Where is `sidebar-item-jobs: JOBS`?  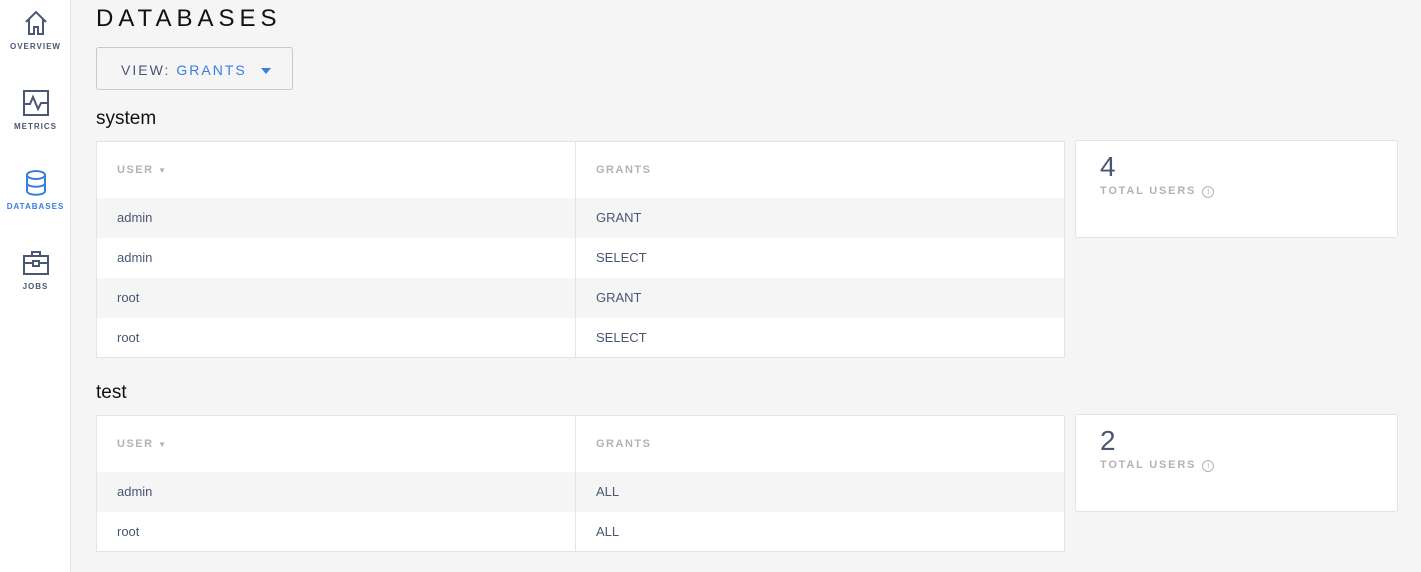
sidebar-item-jobs: JOBS is located at coordinates (35, 270).